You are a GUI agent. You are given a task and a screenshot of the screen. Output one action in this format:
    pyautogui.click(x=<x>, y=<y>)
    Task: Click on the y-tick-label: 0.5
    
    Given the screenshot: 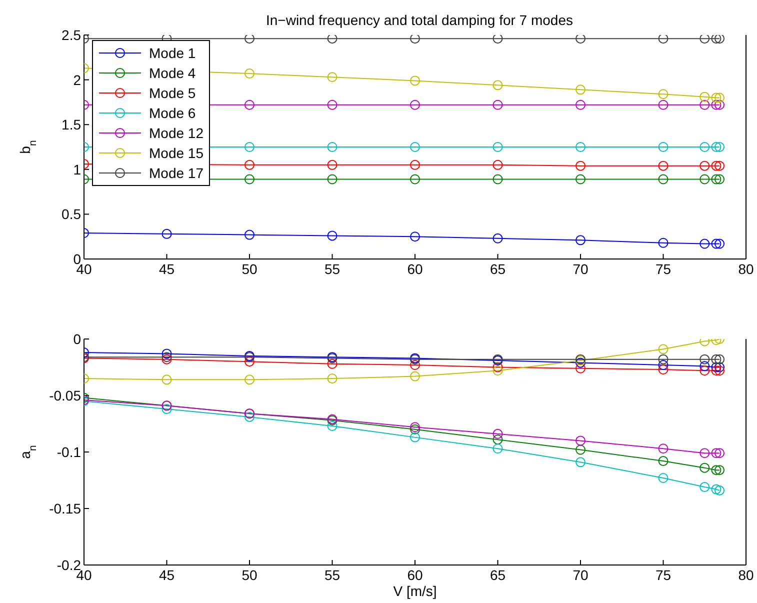 What is the action you would take?
    pyautogui.click(x=72, y=214)
    